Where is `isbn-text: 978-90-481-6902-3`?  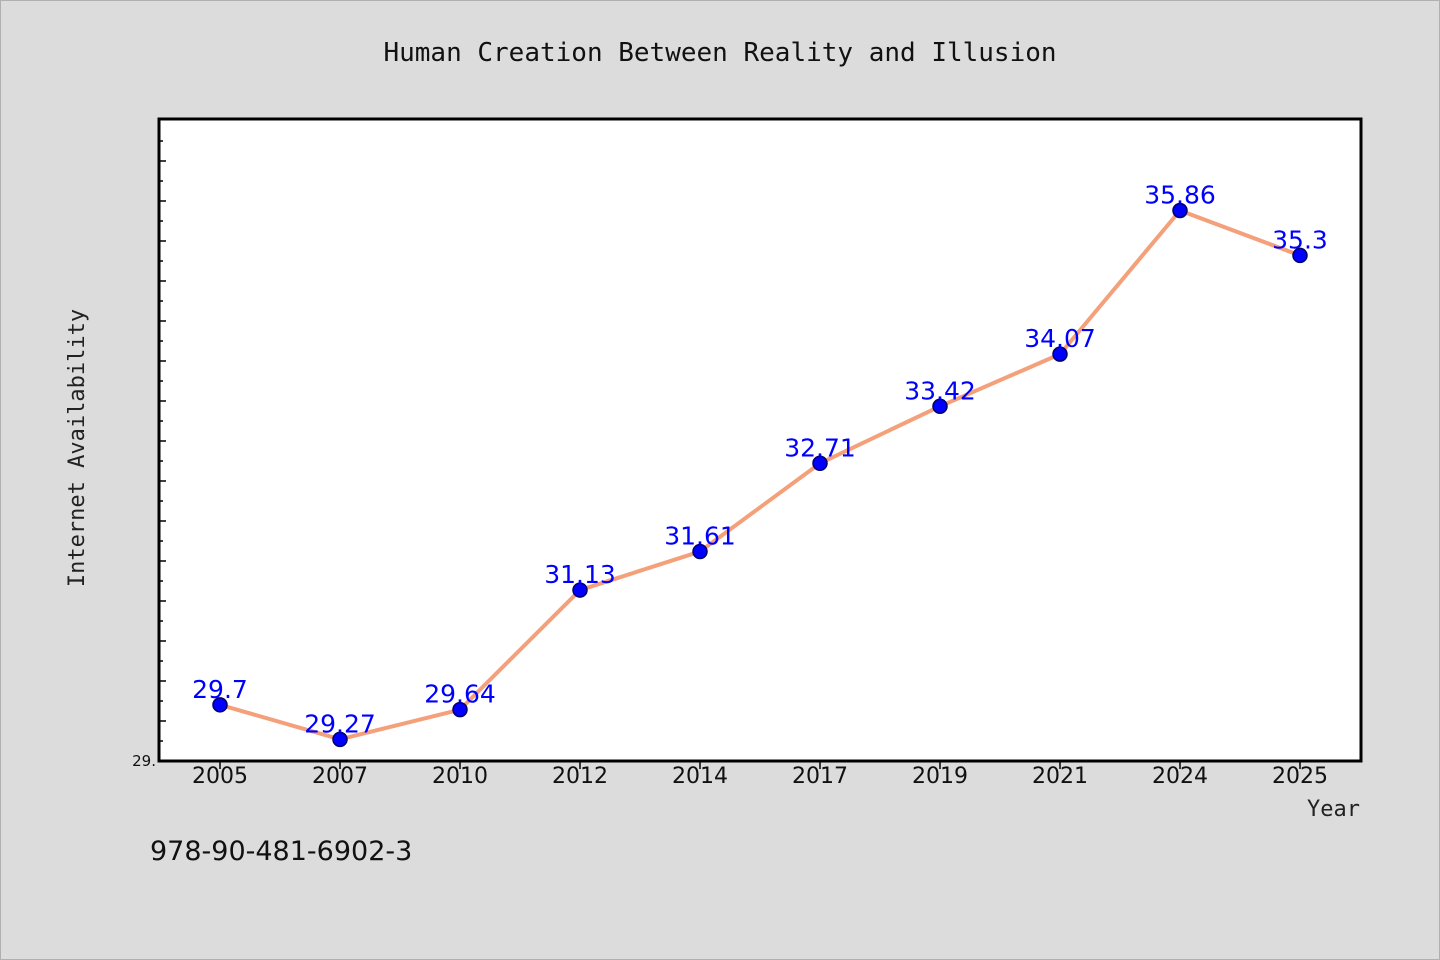 isbn-text: 978-90-481-6902-3 is located at coordinates (281, 851).